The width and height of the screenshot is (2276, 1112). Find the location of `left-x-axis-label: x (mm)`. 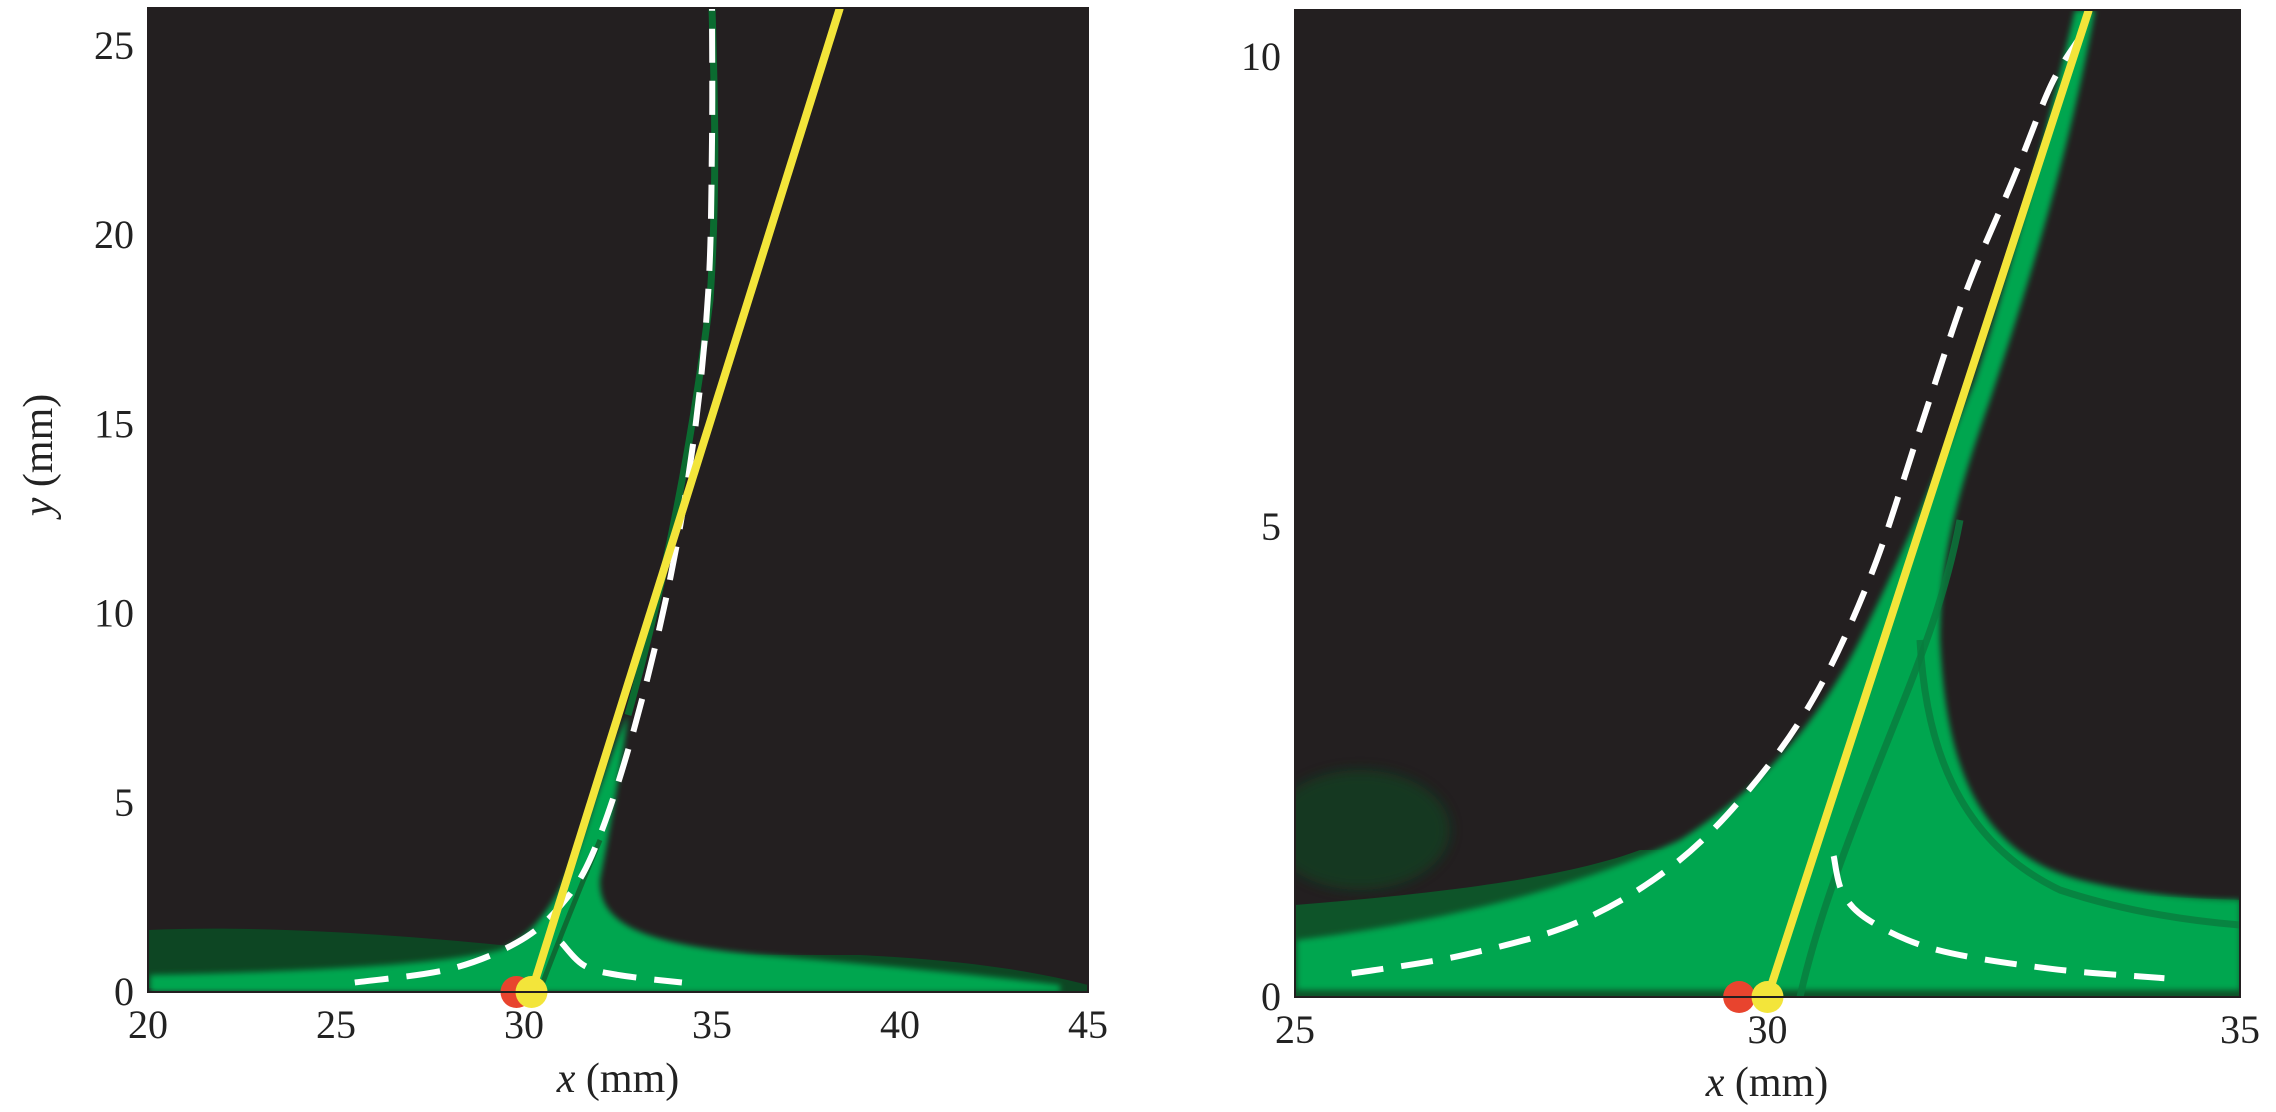

left-x-axis-label: x (mm) is located at coordinates (617, 1079).